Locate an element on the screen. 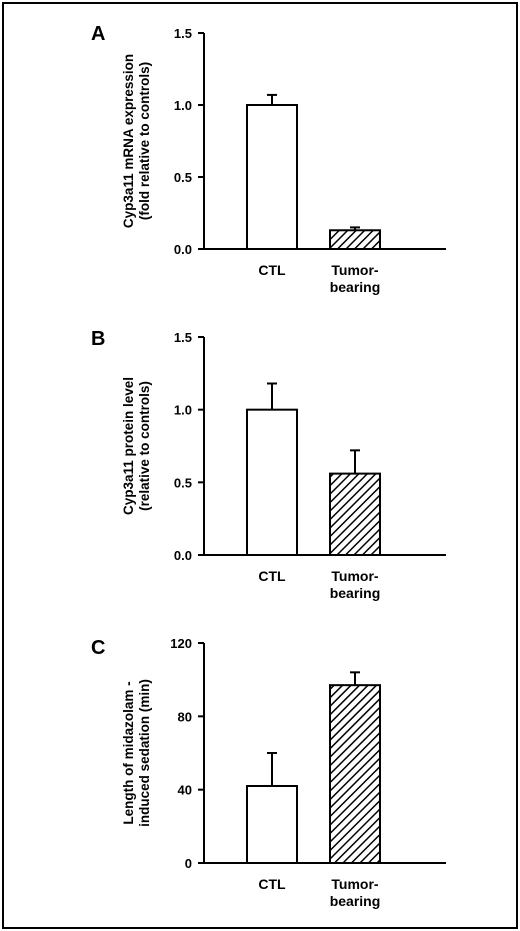  panel-b-y-tick-label: 0.0 is located at coordinates (183, 555).